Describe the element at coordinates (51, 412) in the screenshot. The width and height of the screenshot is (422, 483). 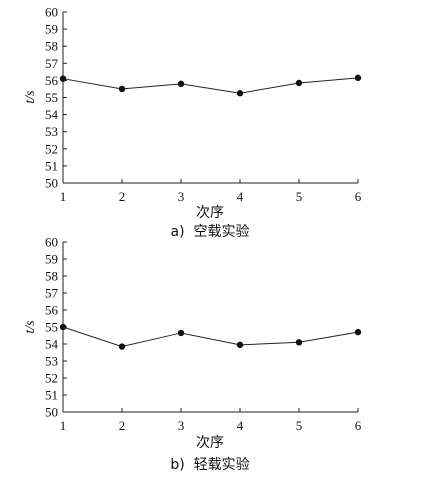
I see `chart-b-y-tick-label: 50` at that location.